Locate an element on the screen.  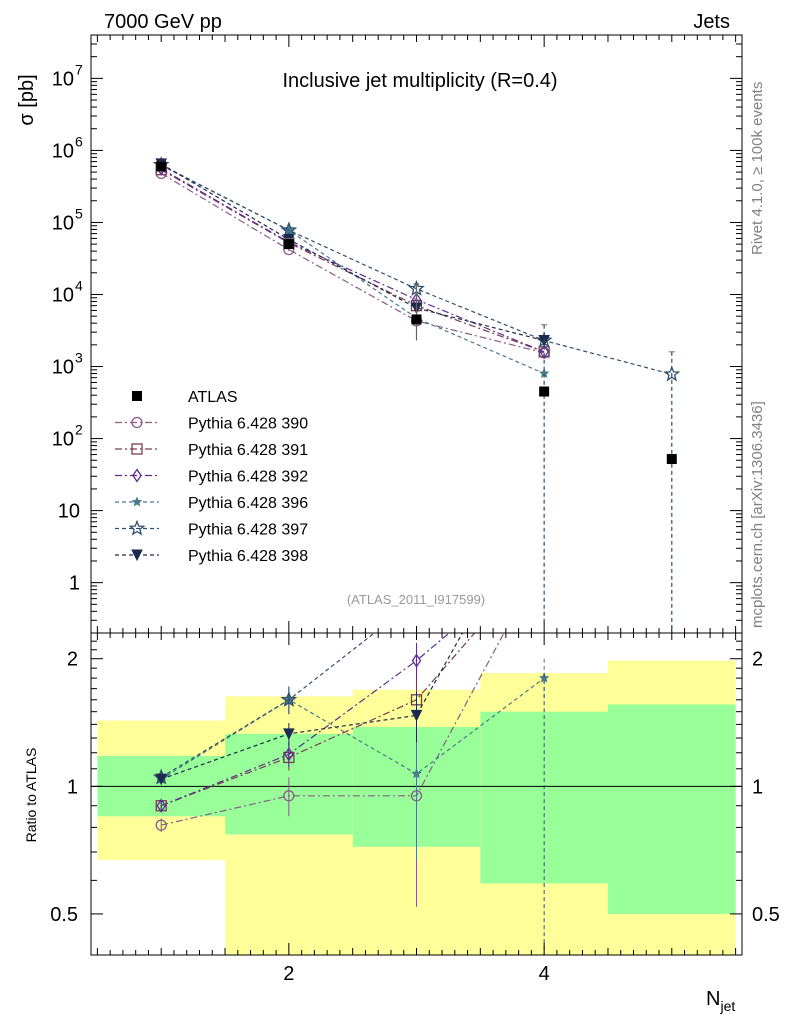
energy-label: 7000 GeV pp is located at coordinates (163, 22).